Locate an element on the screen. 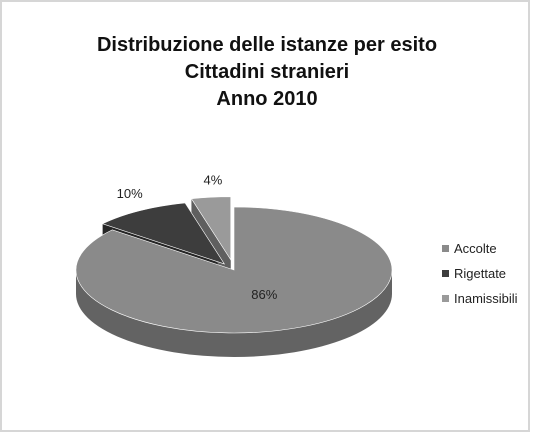 Image resolution: width=537 pixels, height=439 pixels. legend-swatch-rigettate is located at coordinates (445, 273).